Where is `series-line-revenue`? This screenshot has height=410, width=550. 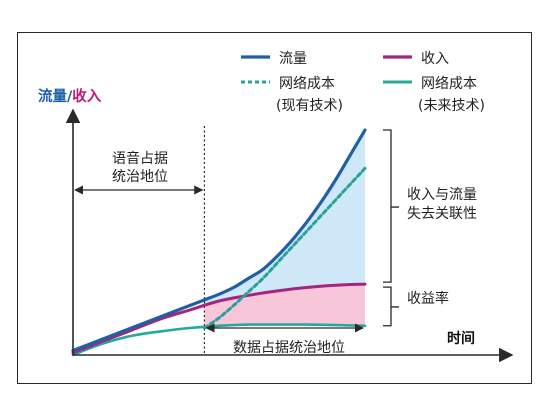
series-line-revenue is located at coordinates (219, 318).